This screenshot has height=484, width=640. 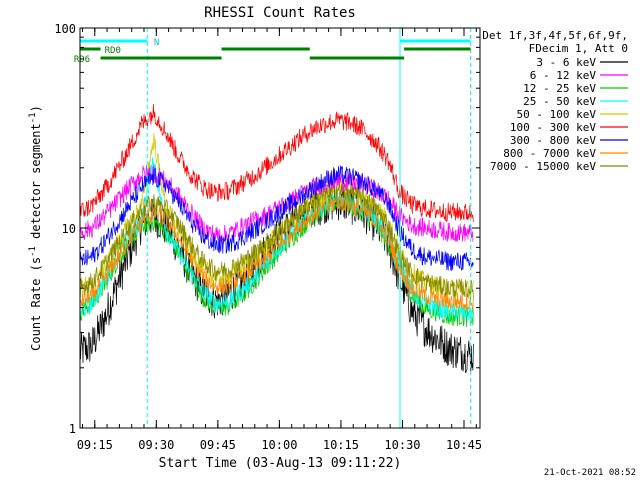 I want to click on x-tick-label: 10:00, so click(x=279, y=445).